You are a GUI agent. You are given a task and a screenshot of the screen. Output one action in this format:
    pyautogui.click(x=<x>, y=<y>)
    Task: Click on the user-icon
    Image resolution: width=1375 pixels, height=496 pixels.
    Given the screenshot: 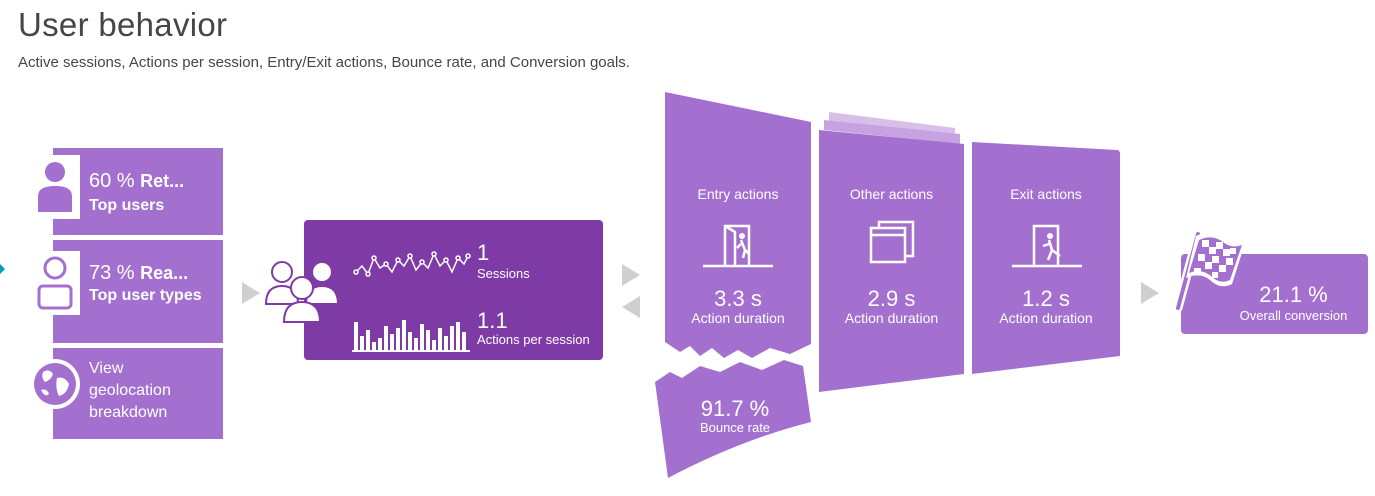 What is the action you would take?
    pyautogui.click(x=55, y=187)
    